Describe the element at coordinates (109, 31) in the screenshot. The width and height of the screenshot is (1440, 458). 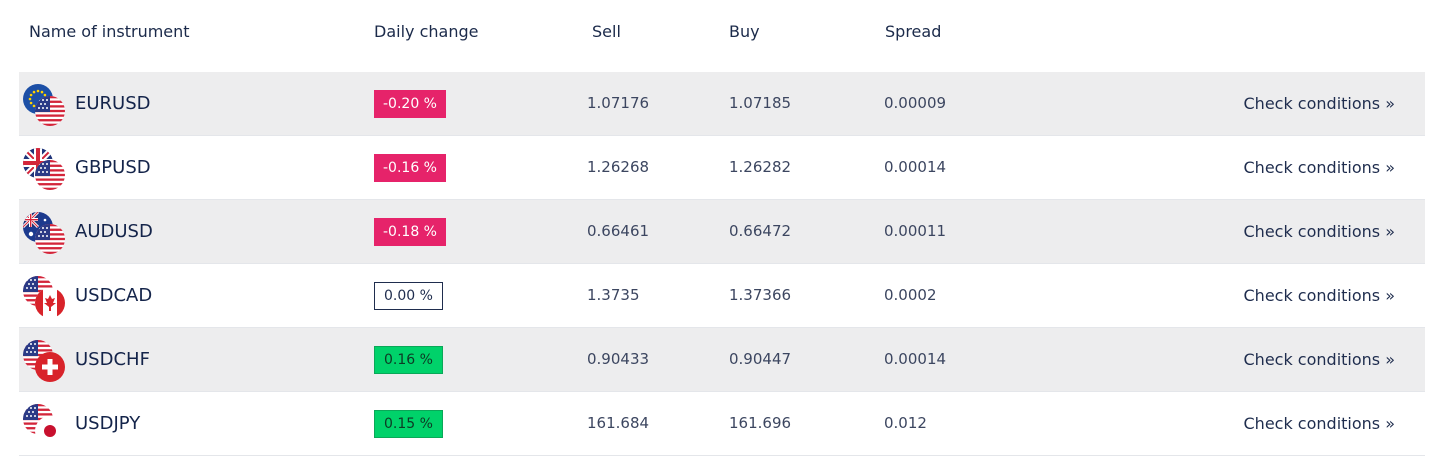
I see `header-name: Name of instrument` at that location.